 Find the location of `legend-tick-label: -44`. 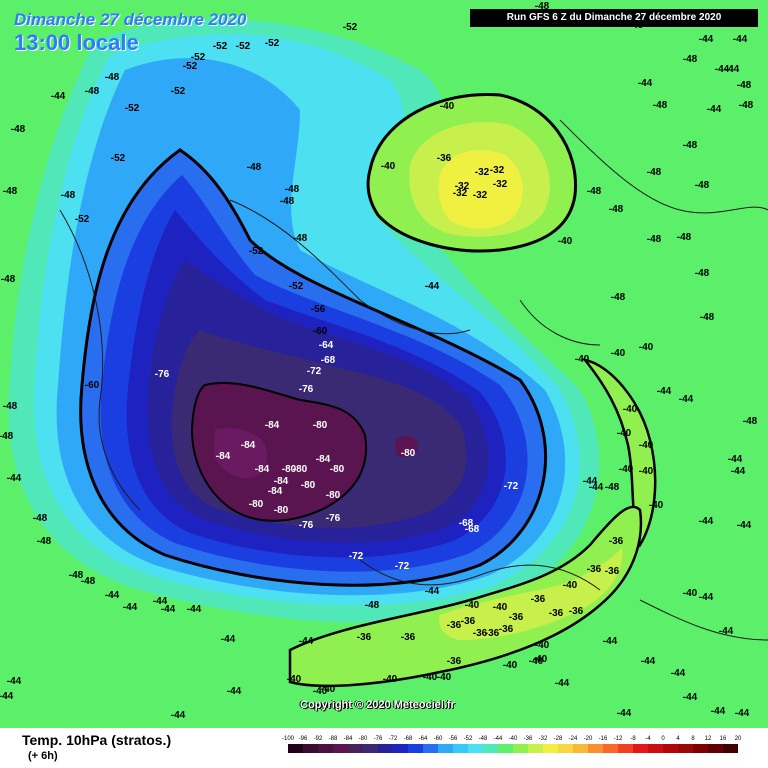

legend-tick-label: -44 is located at coordinates (498, 739).